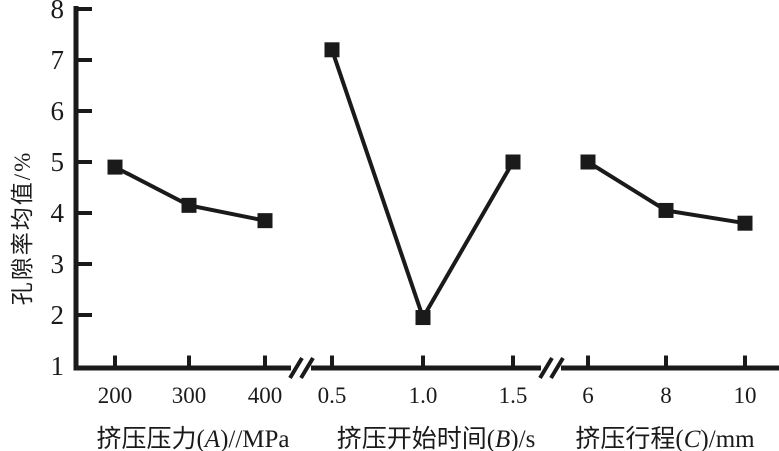  I want to click on x-axis-title-C-prefix: 挤压行程(, so click(629, 438).